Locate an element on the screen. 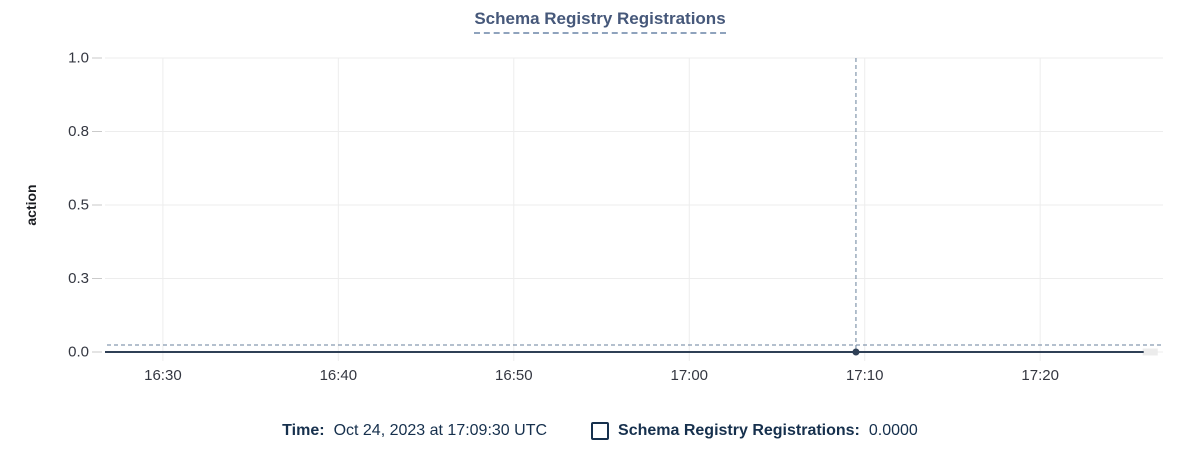 The height and width of the screenshot is (467, 1200). y-axis-tick-label: 0.8 is located at coordinates (78, 131).